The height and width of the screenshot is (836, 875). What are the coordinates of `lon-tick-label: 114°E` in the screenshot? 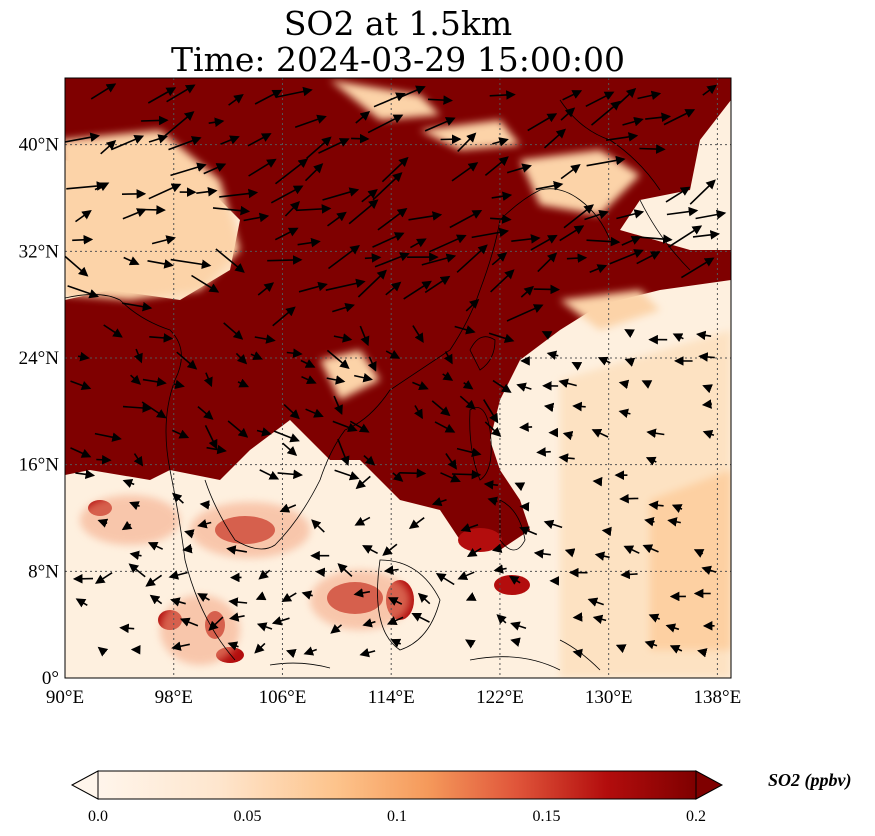 It's located at (391, 697).